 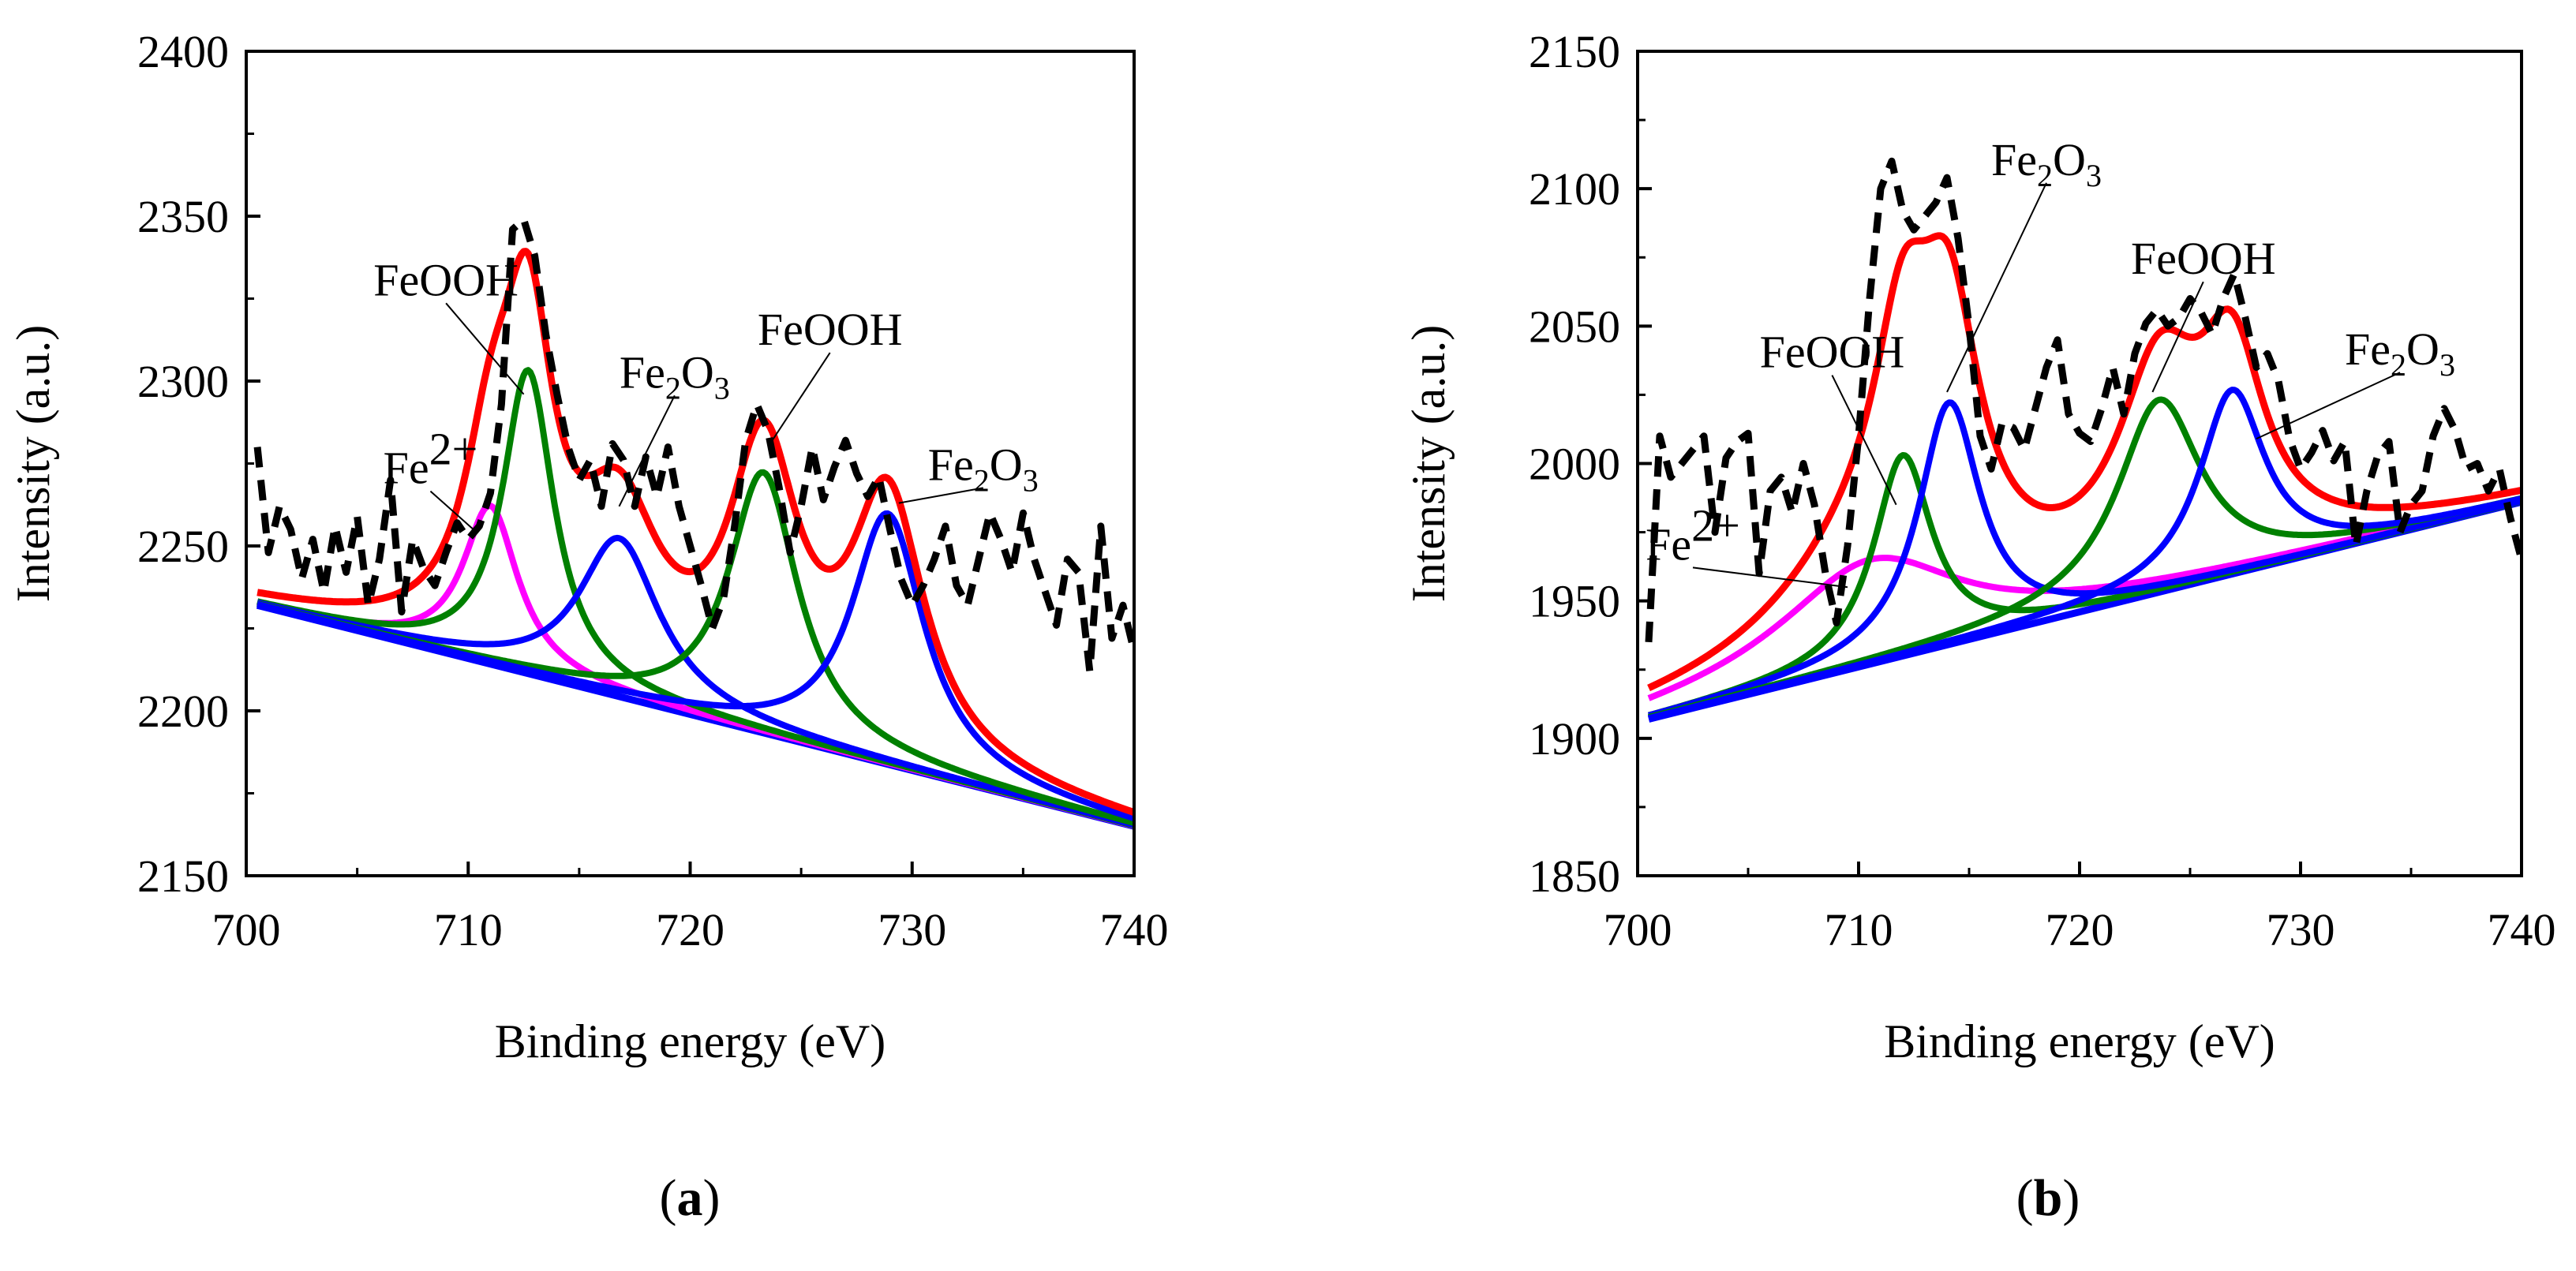 I want to click on y-tick-label: 2400, so click(x=183, y=51).